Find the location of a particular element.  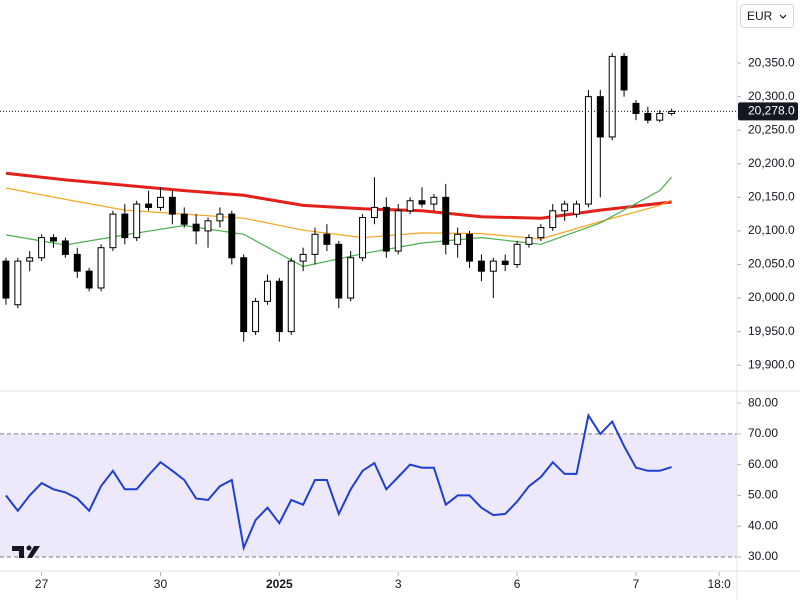

x-tick-label: 6 is located at coordinates (517, 584).